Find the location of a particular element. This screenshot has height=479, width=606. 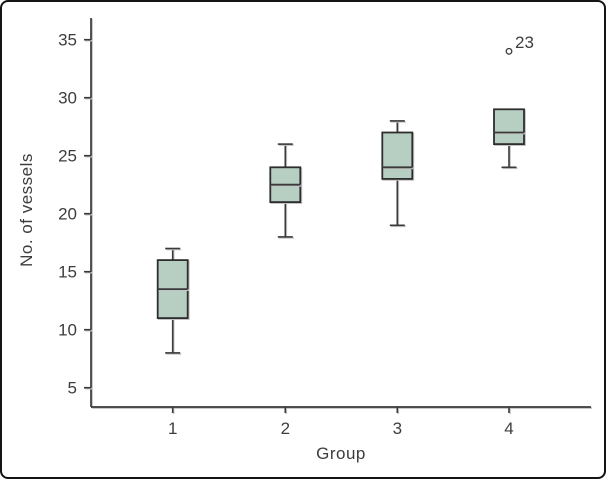

x-tick-label: 1 is located at coordinates (172, 428).